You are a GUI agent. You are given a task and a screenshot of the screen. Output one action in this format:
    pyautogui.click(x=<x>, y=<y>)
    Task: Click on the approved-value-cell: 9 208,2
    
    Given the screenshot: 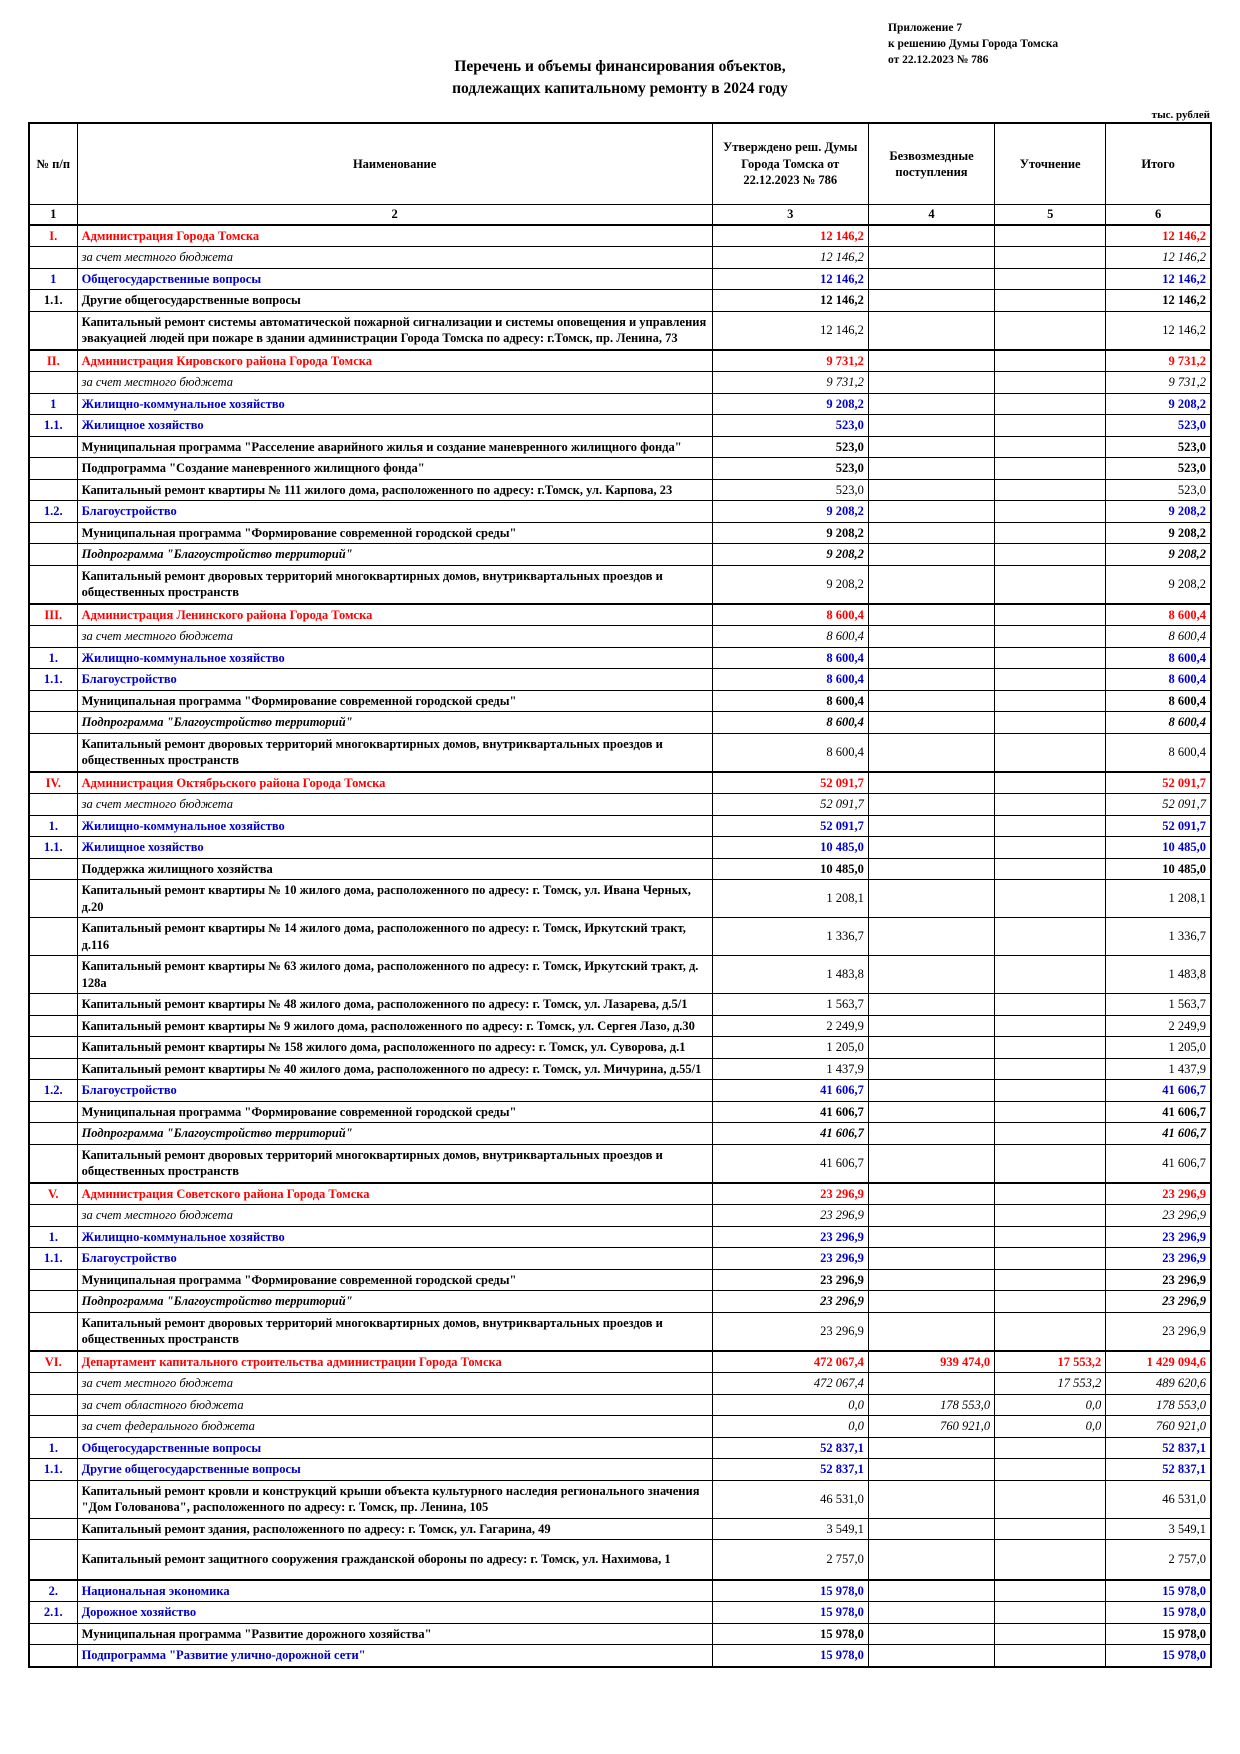 What is the action you would take?
    pyautogui.click(x=790, y=584)
    